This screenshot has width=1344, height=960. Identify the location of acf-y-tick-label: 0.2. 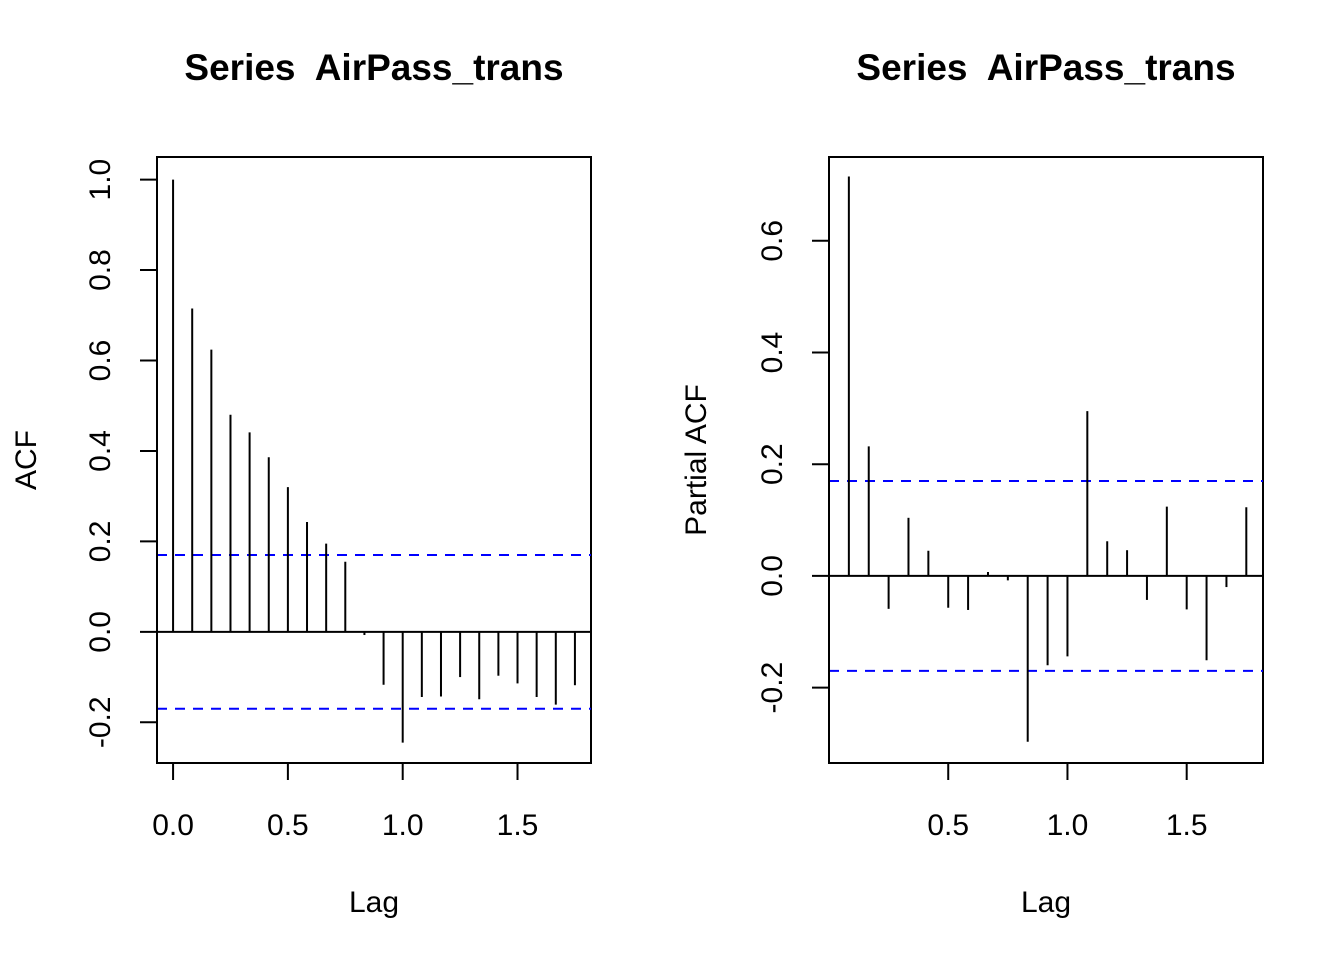
(100, 542).